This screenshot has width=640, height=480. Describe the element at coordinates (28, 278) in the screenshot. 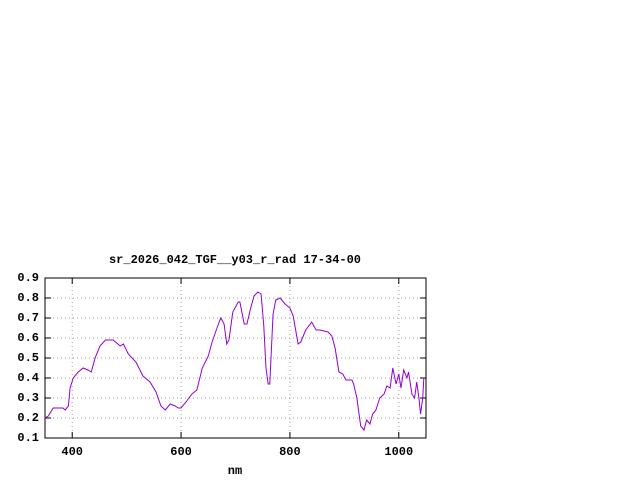

I see `y-tick-label: 0.9` at that location.